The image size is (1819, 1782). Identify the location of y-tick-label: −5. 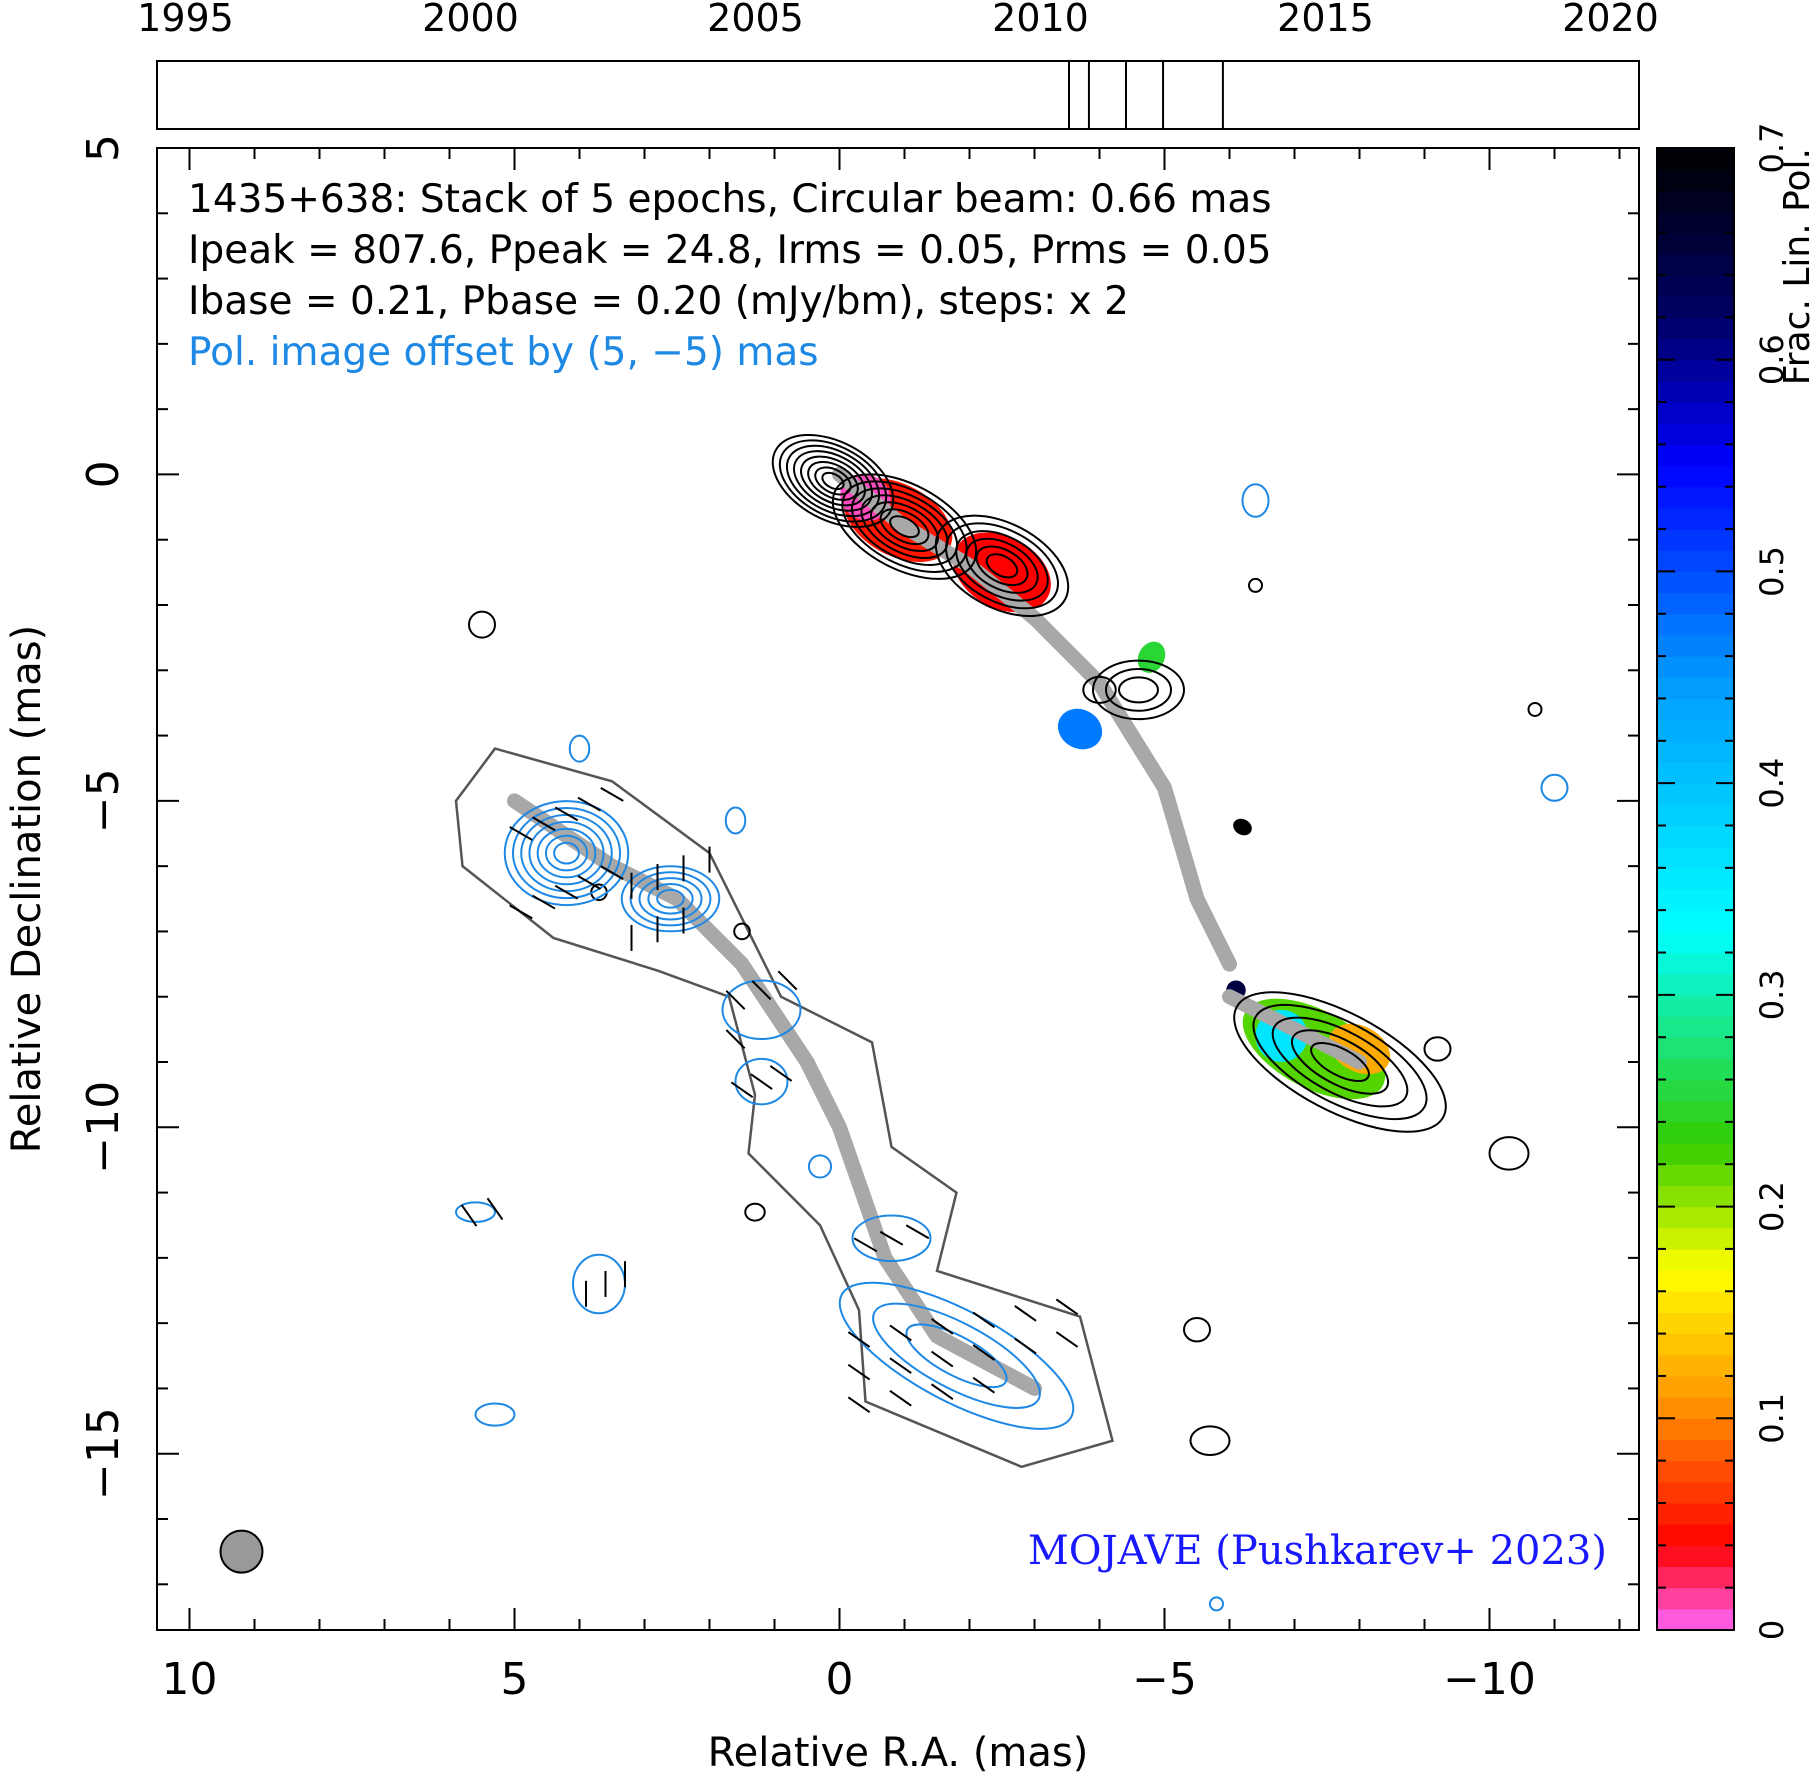
(103, 800).